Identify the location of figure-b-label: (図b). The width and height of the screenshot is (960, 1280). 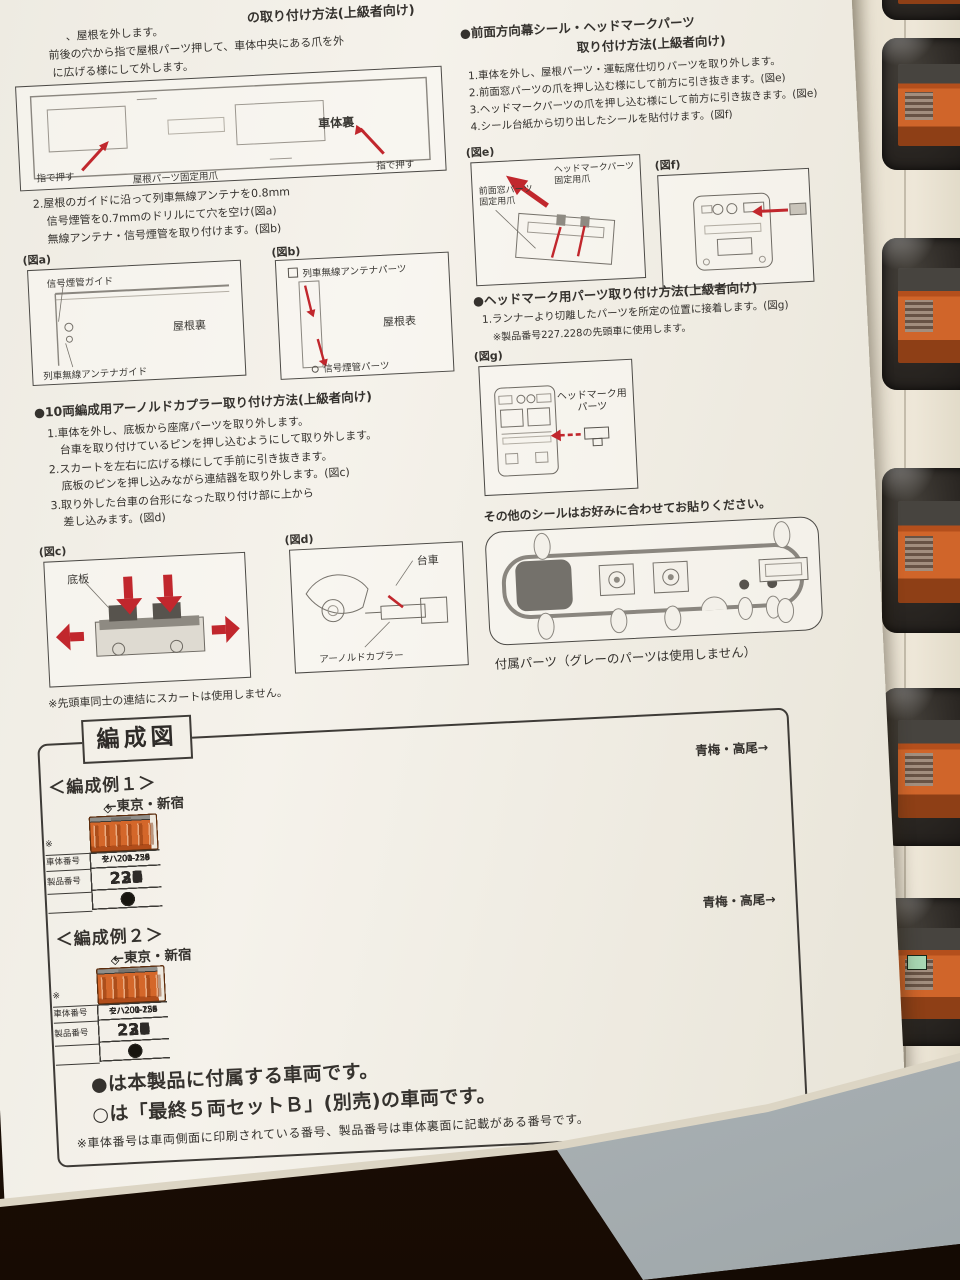
(286, 252).